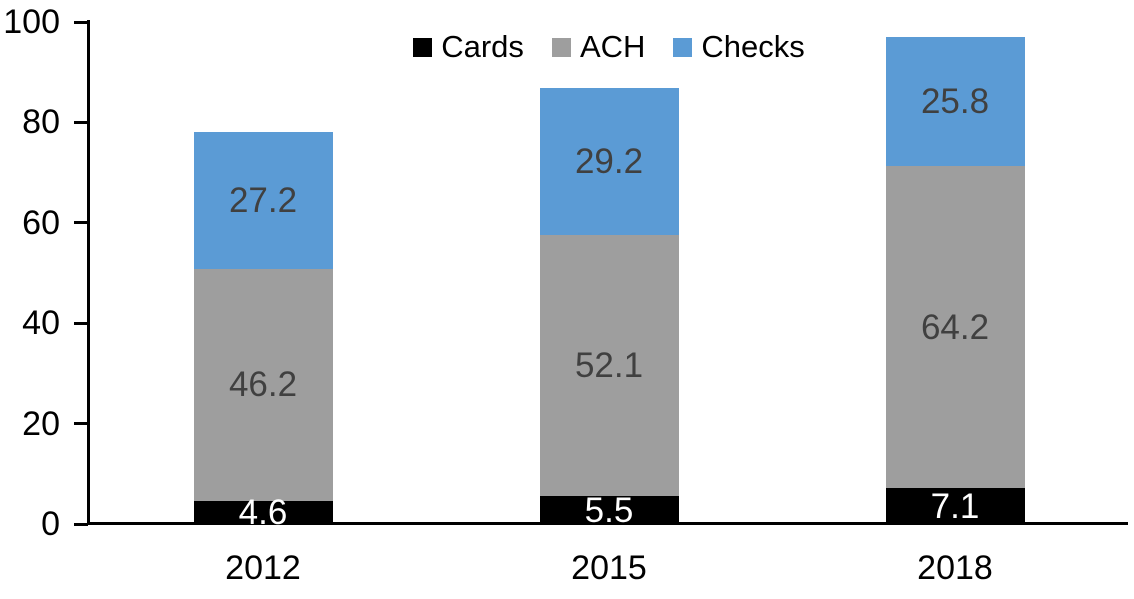  What do you see at coordinates (423, 47) in the screenshot?
I see `legend-swatch-cards` at bounding box center [423, 47].